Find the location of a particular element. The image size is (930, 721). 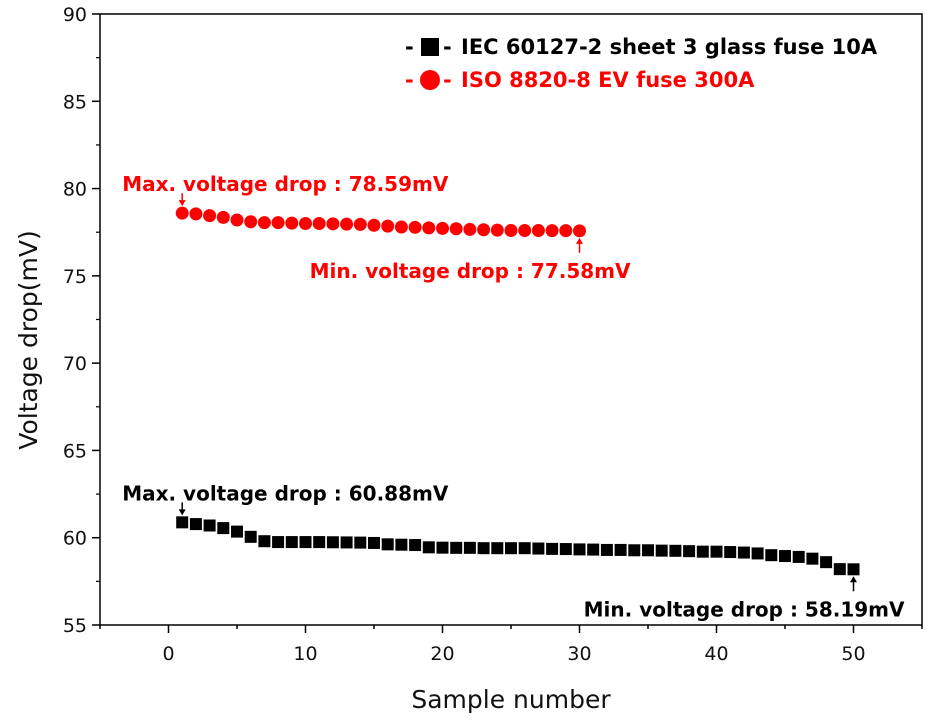

legend-marker-square is located at coordinates (430, 47).